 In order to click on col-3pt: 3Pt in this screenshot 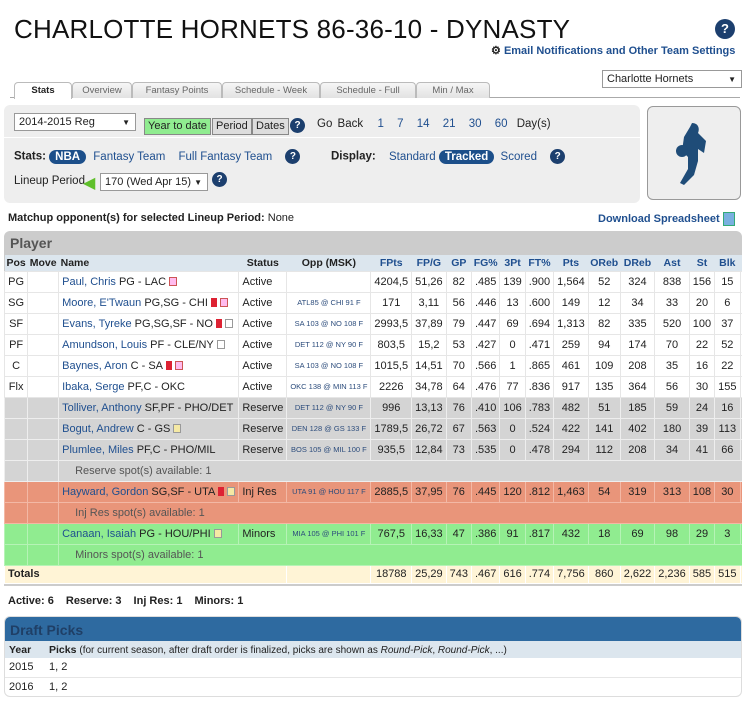, I will do `click(512, 263)`.